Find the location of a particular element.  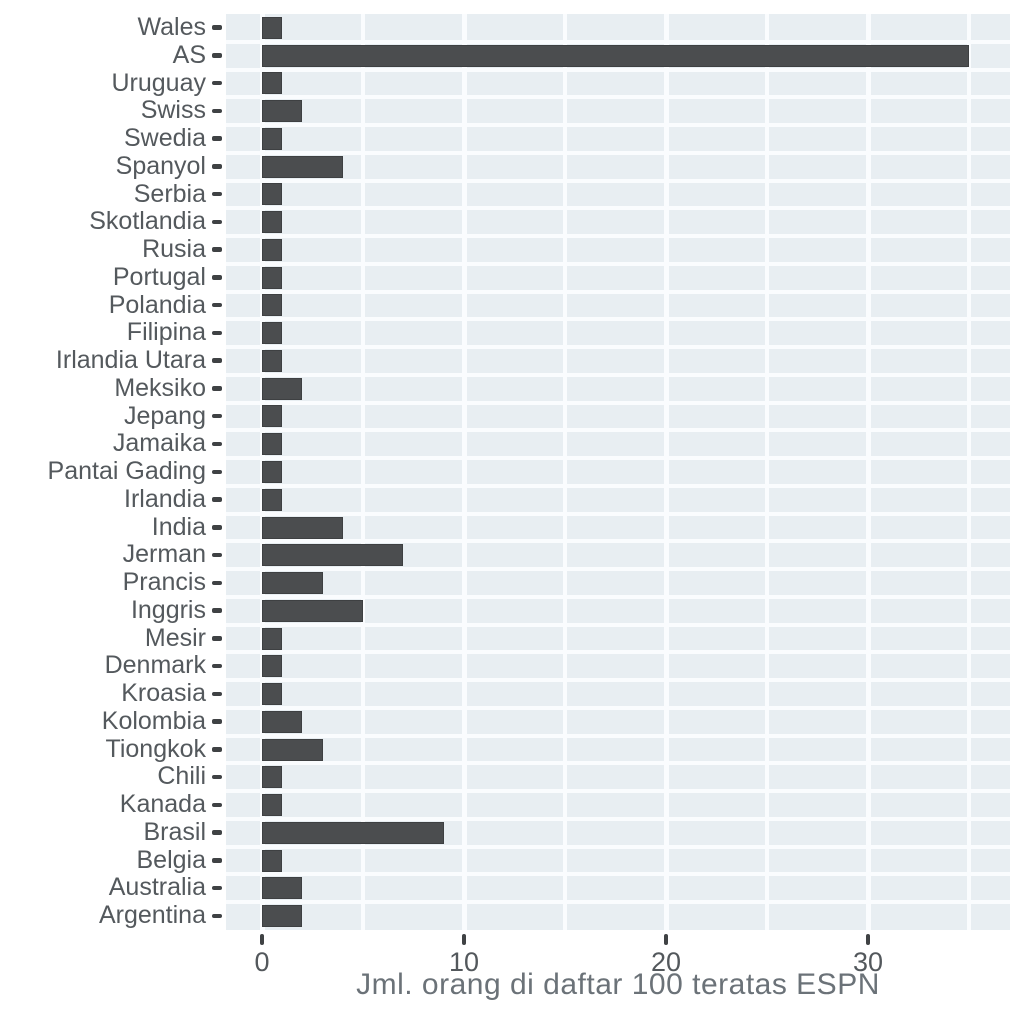

category-label-prancis: Prancis is located at coordinates (164, 582).